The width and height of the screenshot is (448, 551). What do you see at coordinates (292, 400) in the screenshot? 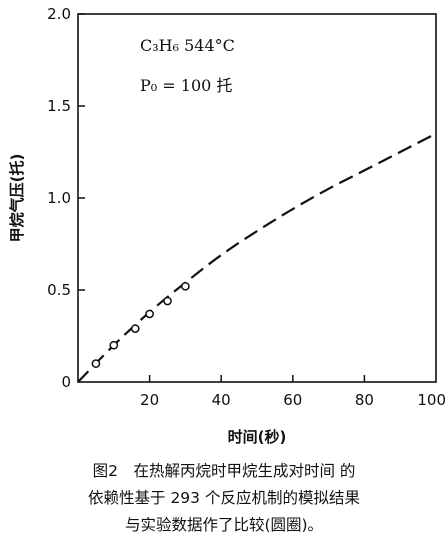
I see `x-tick-label: 60` at bounding box center [292, 400].